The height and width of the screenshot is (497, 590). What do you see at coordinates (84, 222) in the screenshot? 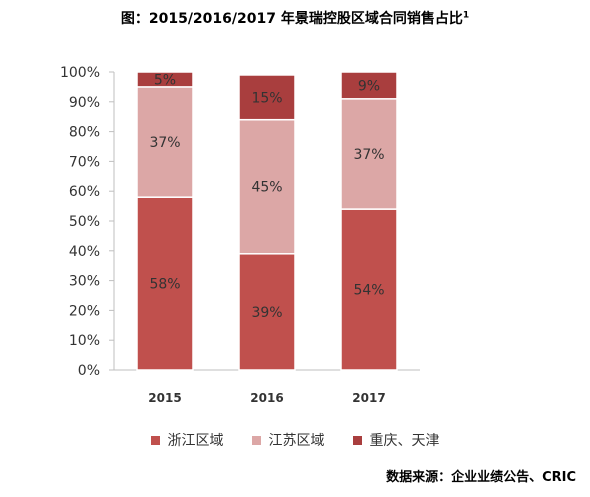
I see `y-tick-label: 50%` at bounding box center [84, 222].